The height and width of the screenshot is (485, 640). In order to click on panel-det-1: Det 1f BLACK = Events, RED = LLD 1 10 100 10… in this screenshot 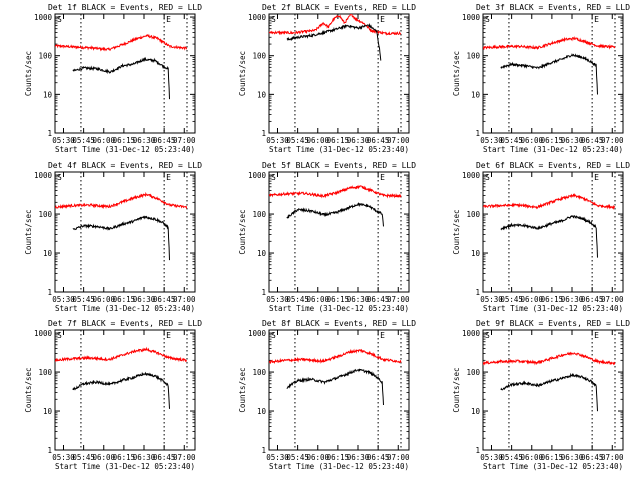, I will do `click(113, 78)`.